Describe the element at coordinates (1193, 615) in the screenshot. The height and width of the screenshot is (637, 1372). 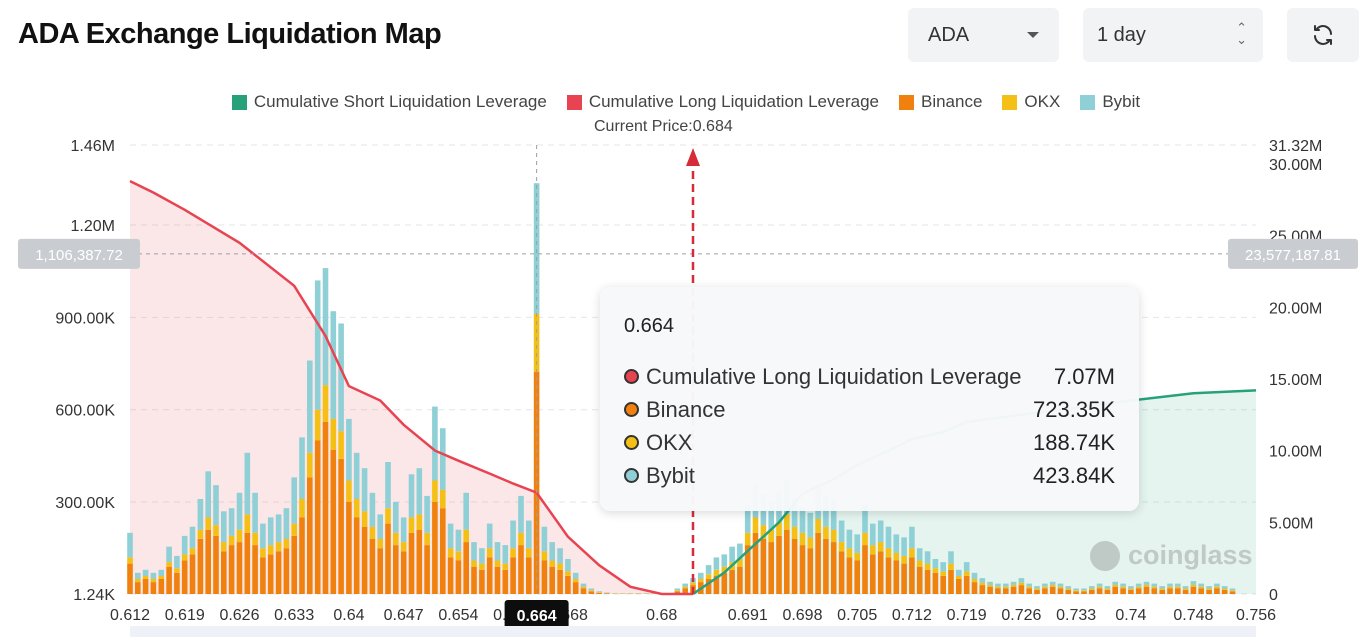
I see `x-tick: 0.748` at that location.